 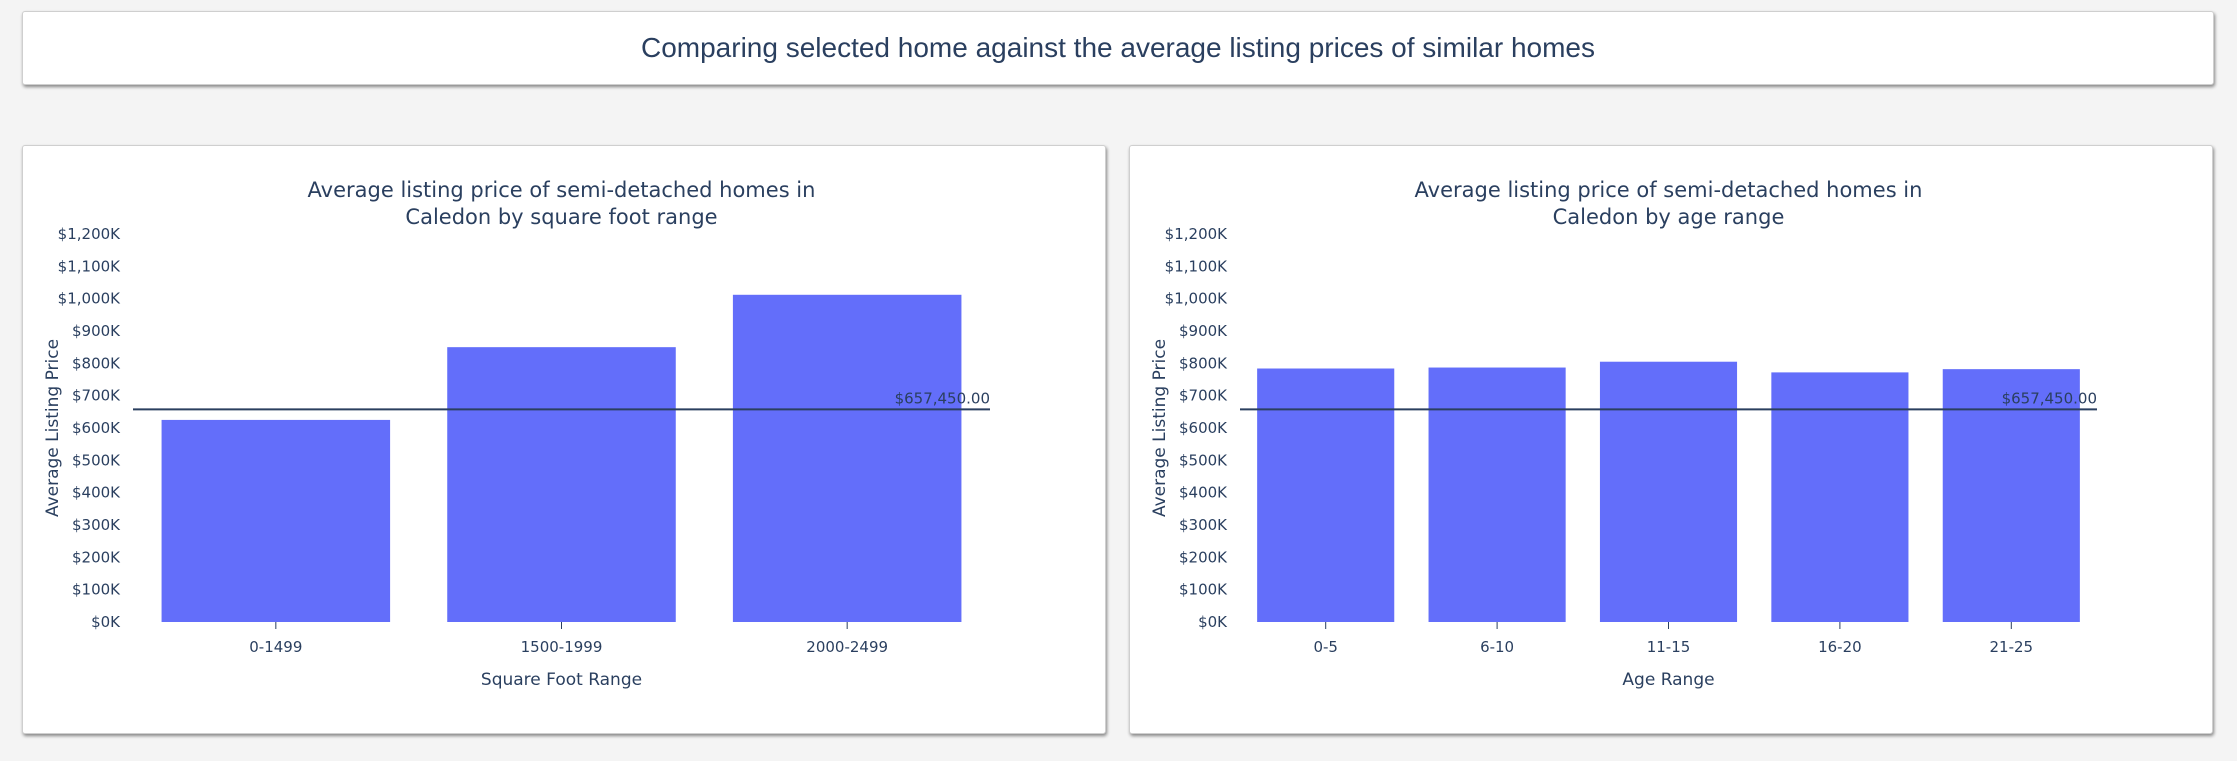 What do you see at coordinates (1325, 647) in the screenshot?
I see `x-tick-label: 0-5` at bounding box center [1325, 647].